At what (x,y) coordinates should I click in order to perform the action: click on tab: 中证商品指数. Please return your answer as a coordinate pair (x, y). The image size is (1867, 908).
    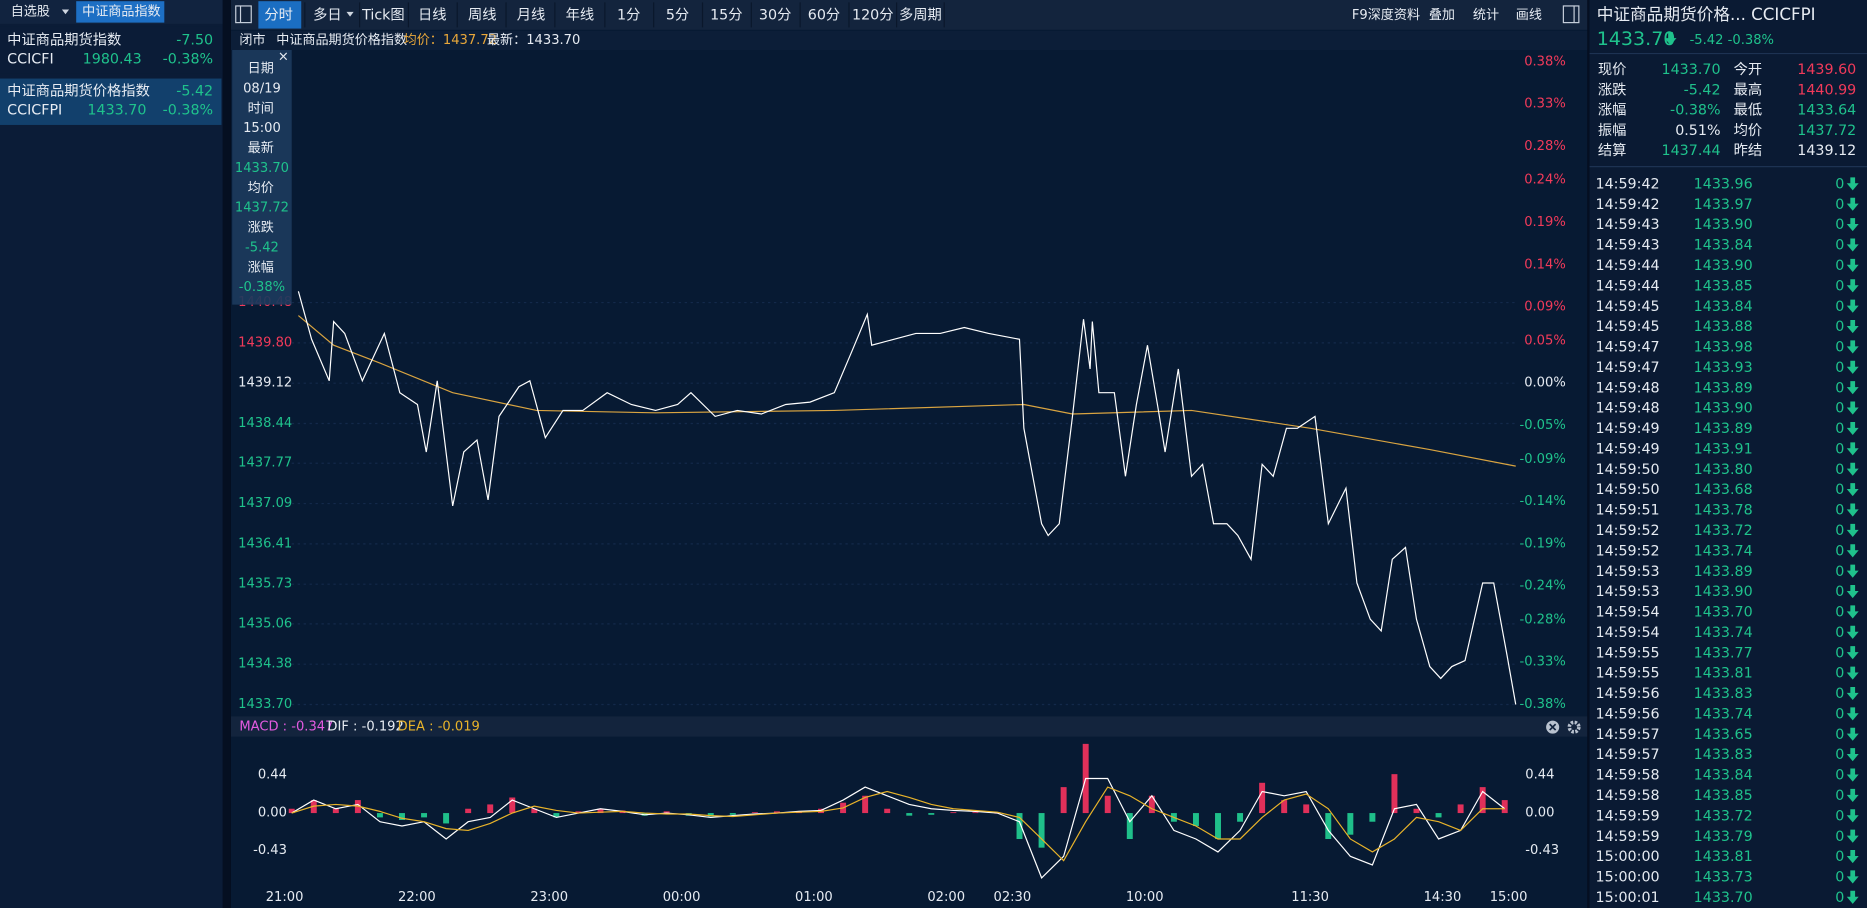
    Looking at the image, I should click on (121, 11).